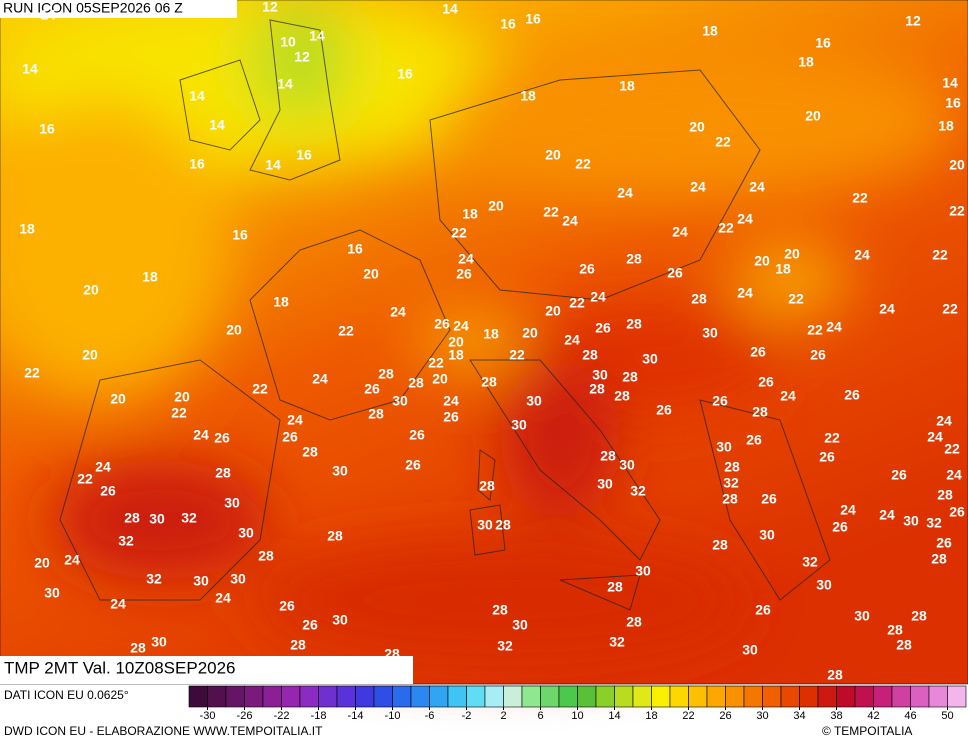 The width and height of the screenshot is (968, 745). What do you see at coordinates (245, 716) in the screenshot?
I see `tick-label: -26` at bounding box center [245, 716].